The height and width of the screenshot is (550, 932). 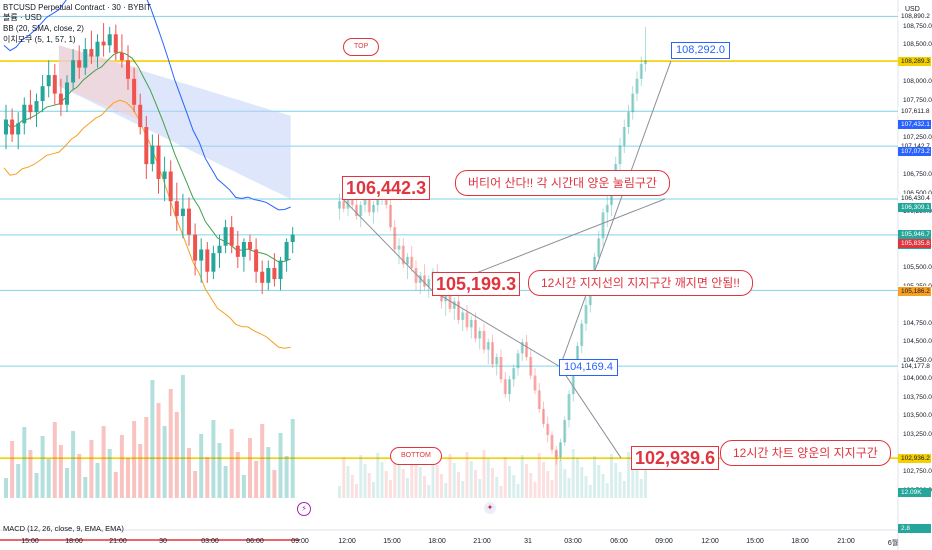 I want to click on price-tick: 107,750.0, so click(x=917, y=101).